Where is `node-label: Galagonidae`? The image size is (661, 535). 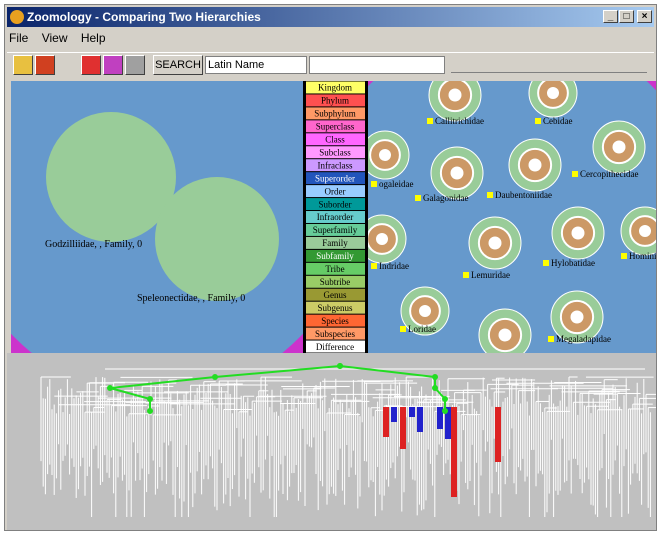
node-label: Galagonidae is located at coordinates (445, 198).